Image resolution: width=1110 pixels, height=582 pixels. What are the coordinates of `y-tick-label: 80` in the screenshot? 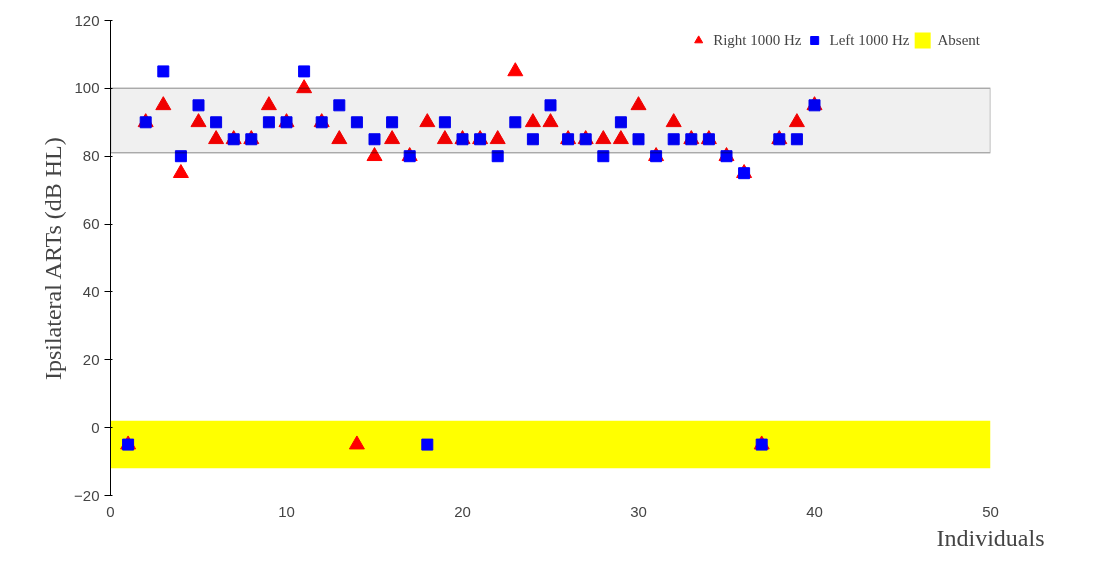 It's located at (91, 156).